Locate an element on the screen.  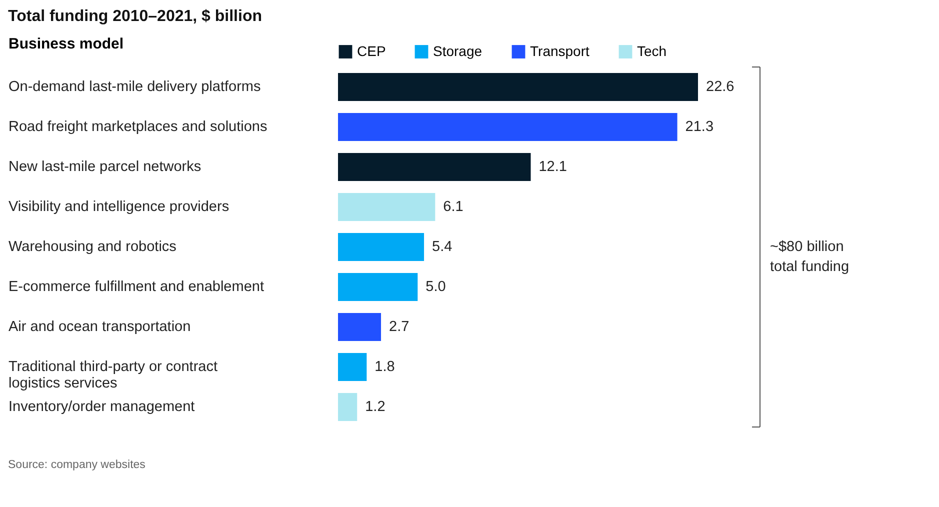
legend-label: CEP is located at coordinates (371, 50).